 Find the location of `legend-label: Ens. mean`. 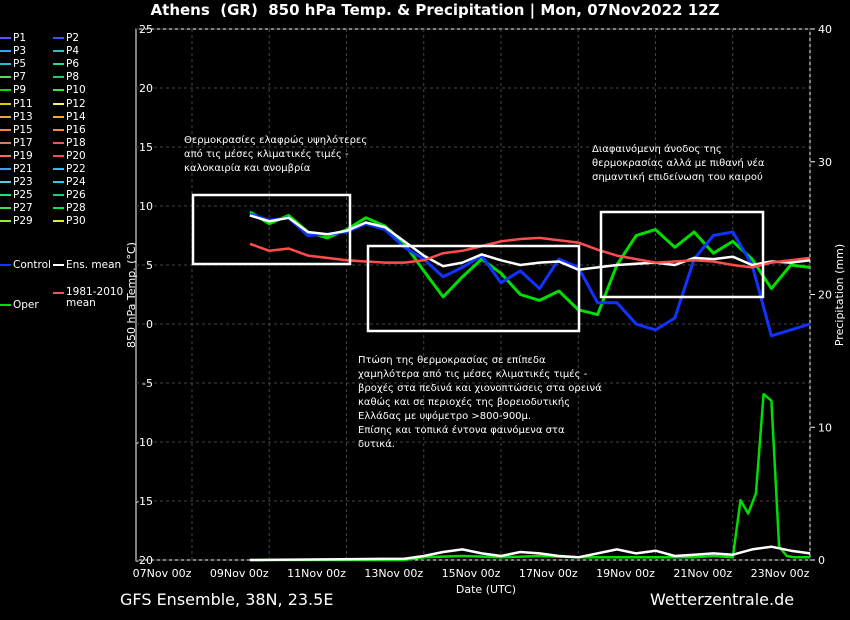

legend-label: Ens. mean is located at coordinates (94, 265).